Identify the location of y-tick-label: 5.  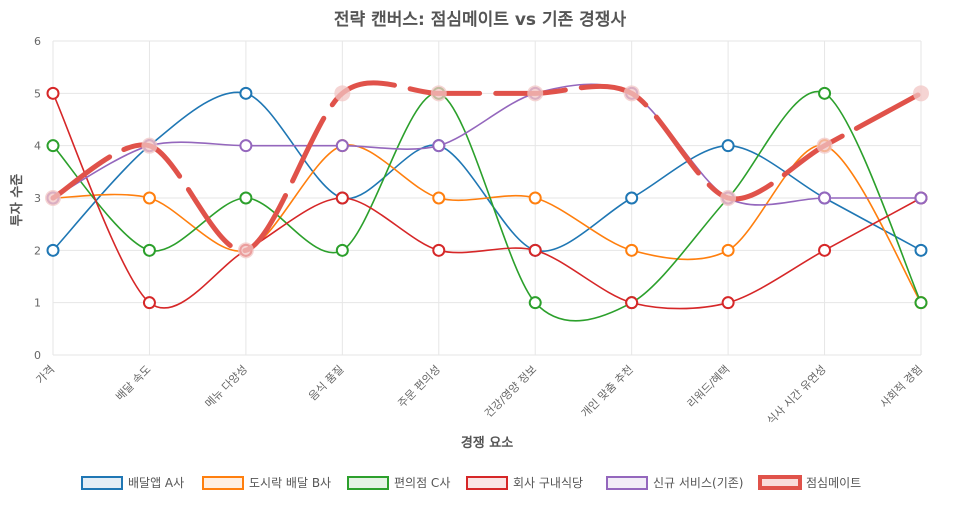
(37, 93).